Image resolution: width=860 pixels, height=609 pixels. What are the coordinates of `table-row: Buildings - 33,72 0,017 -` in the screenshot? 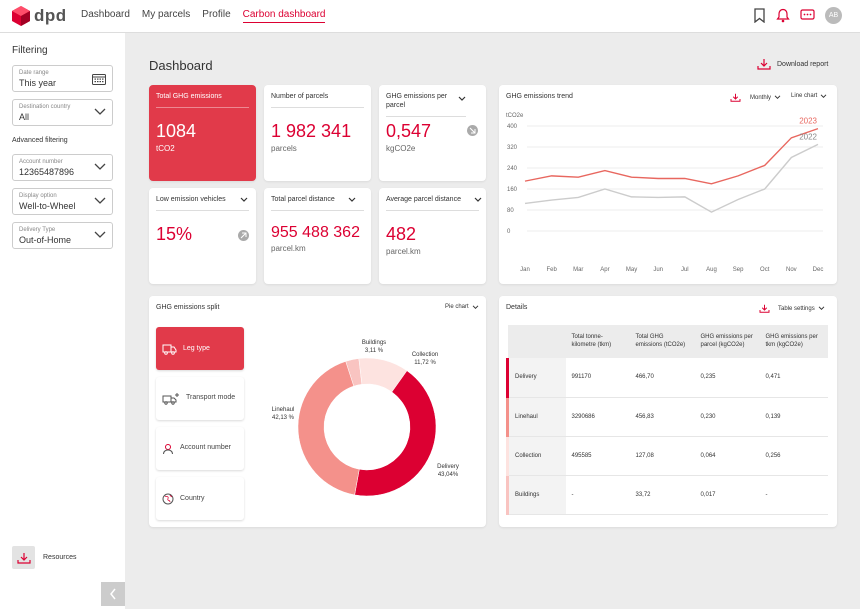 It's located at (667, 495).